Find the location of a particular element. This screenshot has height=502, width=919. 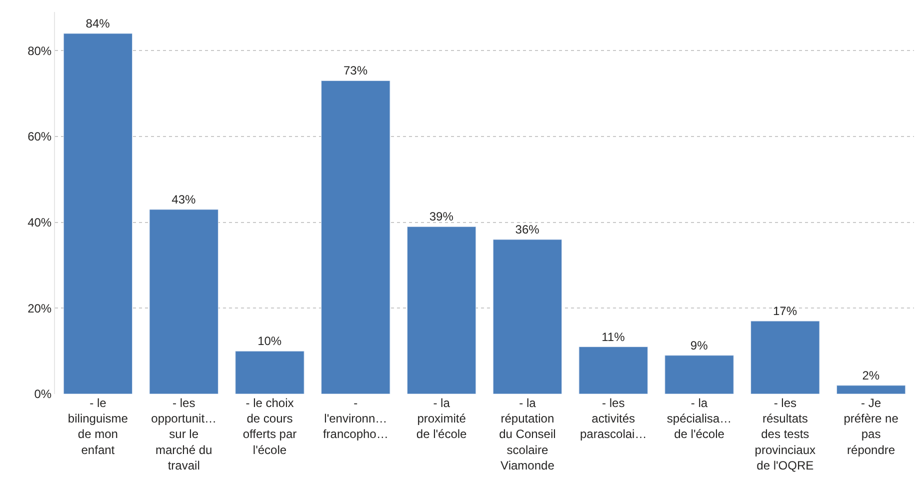

y-tick-label: 20% is located at coordinates (40, 308).